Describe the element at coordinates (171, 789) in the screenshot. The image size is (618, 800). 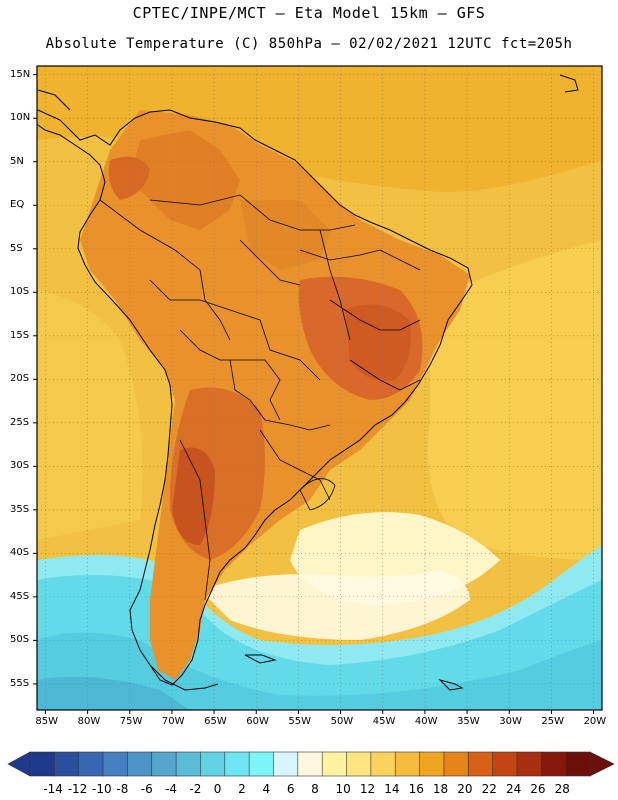
I see `colorbar-label: -4` at that location.